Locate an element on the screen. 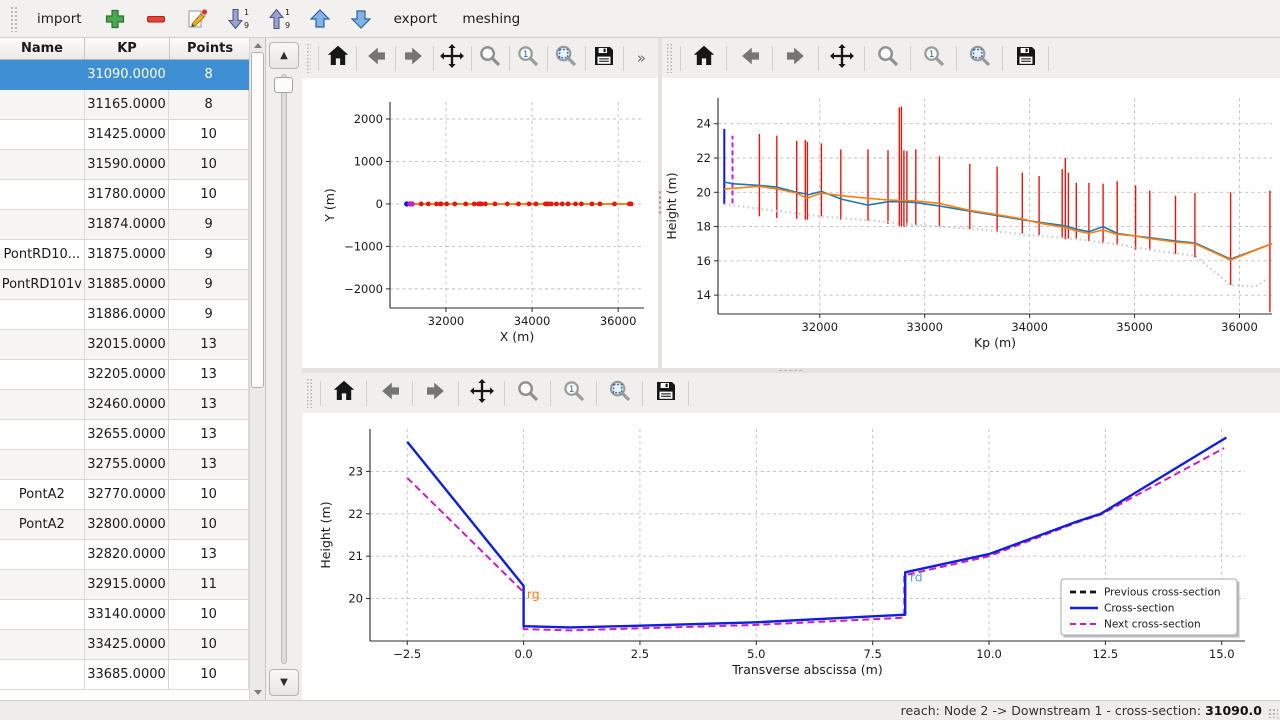 The image size is (1280, 720). column-header-kp: KP is located at coordinates (127, 48).